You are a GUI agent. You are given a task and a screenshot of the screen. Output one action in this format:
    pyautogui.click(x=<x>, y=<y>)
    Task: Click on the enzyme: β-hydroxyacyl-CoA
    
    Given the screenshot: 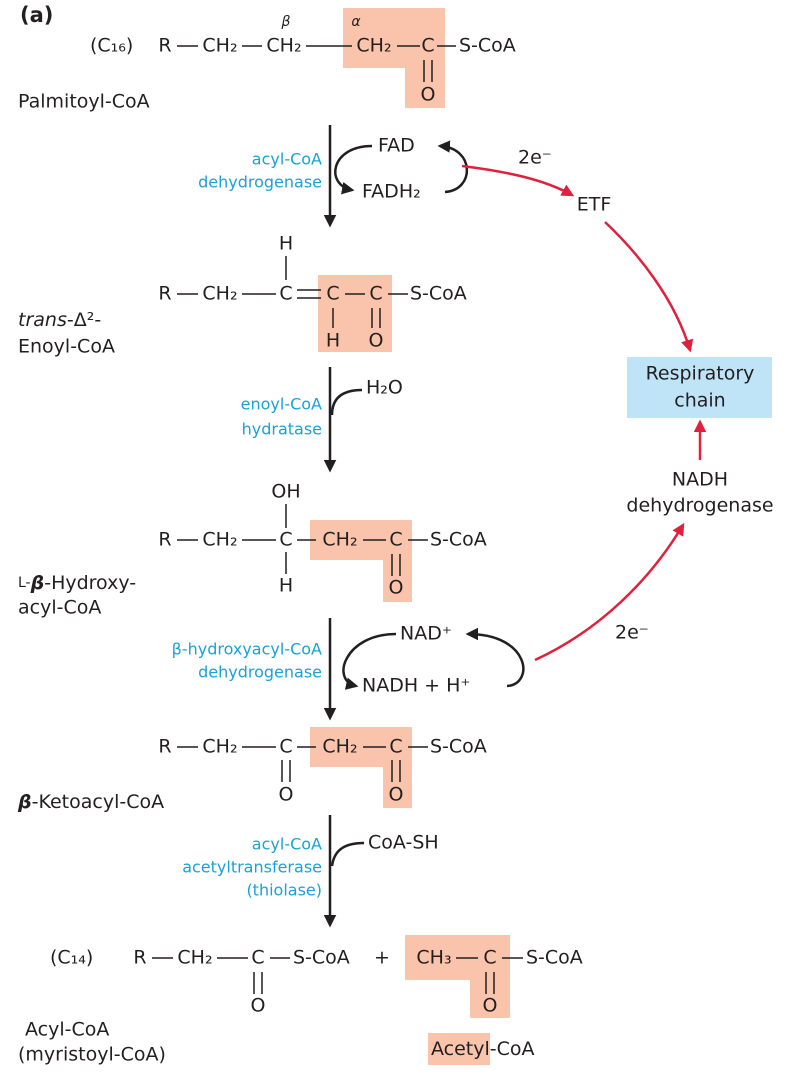 What is the action you would take?
    pyautogui.click(x=247, y=649)
    